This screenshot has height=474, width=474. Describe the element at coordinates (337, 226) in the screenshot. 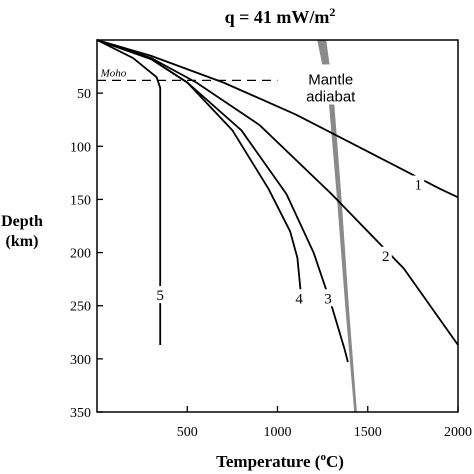

I see `mantle-adiabat-band` at that location.